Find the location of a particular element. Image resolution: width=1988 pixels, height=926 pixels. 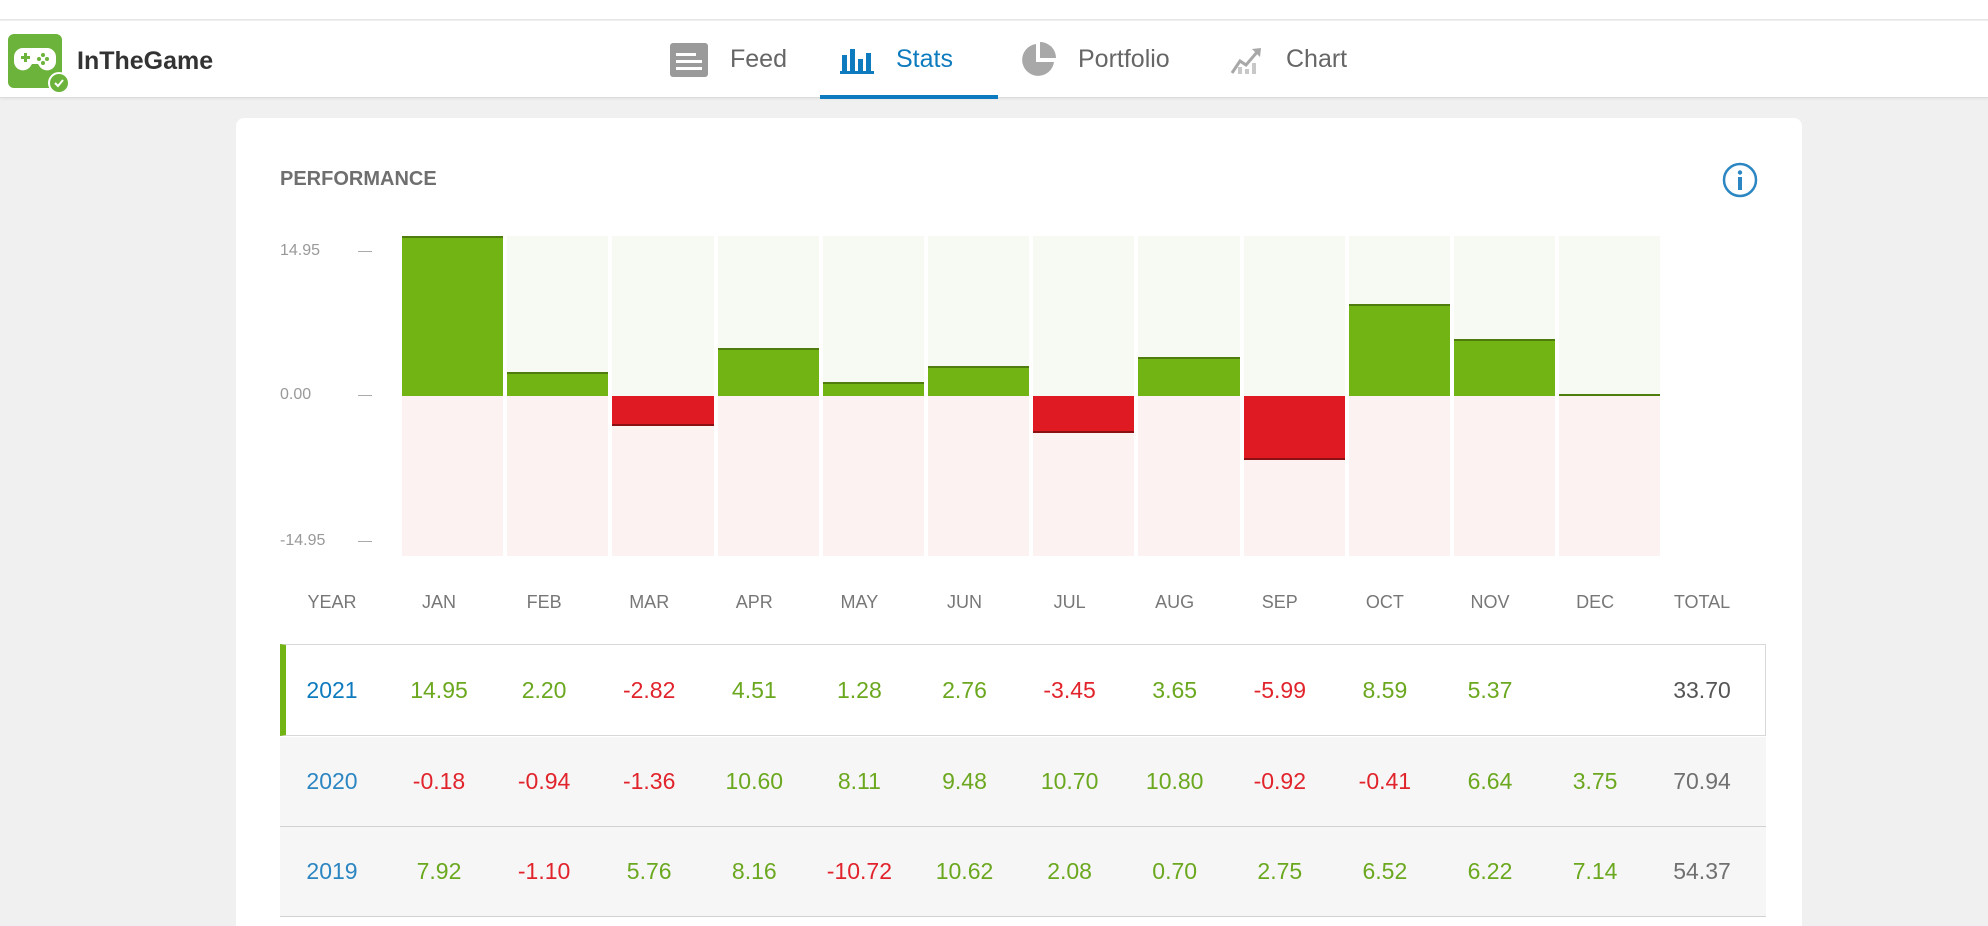

verified-check-icon is located at coordinates (59, 83).